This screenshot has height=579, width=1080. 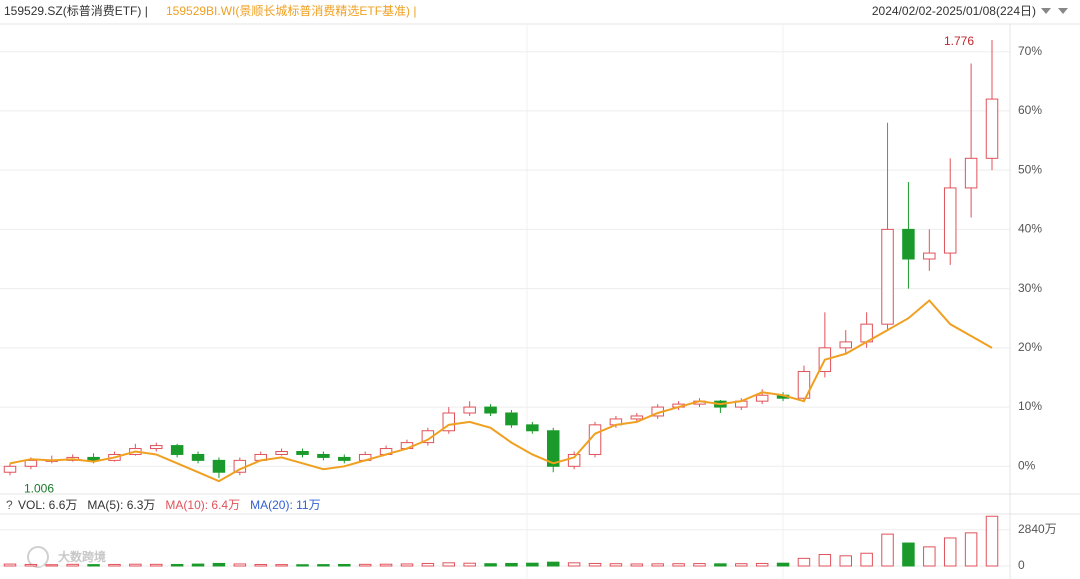 What do you see at coordinates (1030, 288) in the screenshot?
I see `y-tick-label: 30%` at bounding box center [1030, 288].